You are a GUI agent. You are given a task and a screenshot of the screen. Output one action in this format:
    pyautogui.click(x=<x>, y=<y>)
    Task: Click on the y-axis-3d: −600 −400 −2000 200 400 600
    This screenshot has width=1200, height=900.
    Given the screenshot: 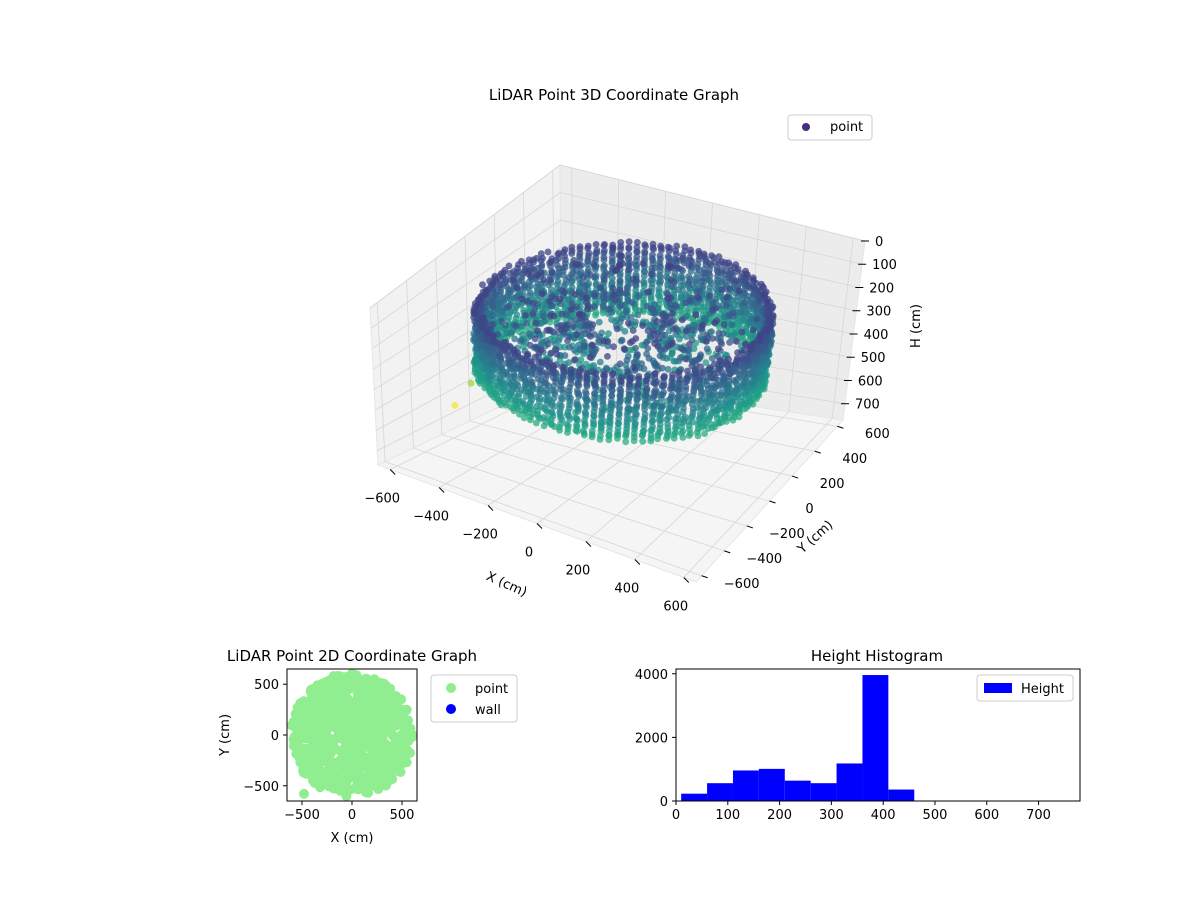 What is the action you would take?
    pyautogui.click(x=795, y=508)
    